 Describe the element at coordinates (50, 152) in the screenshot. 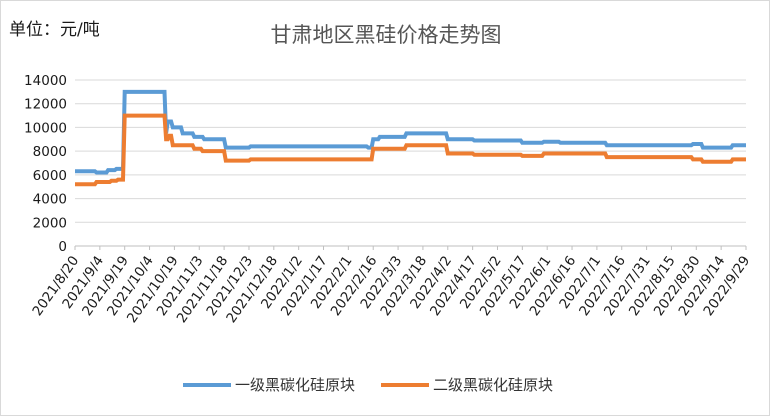

I see `y-tick-label: 8000` at that location.